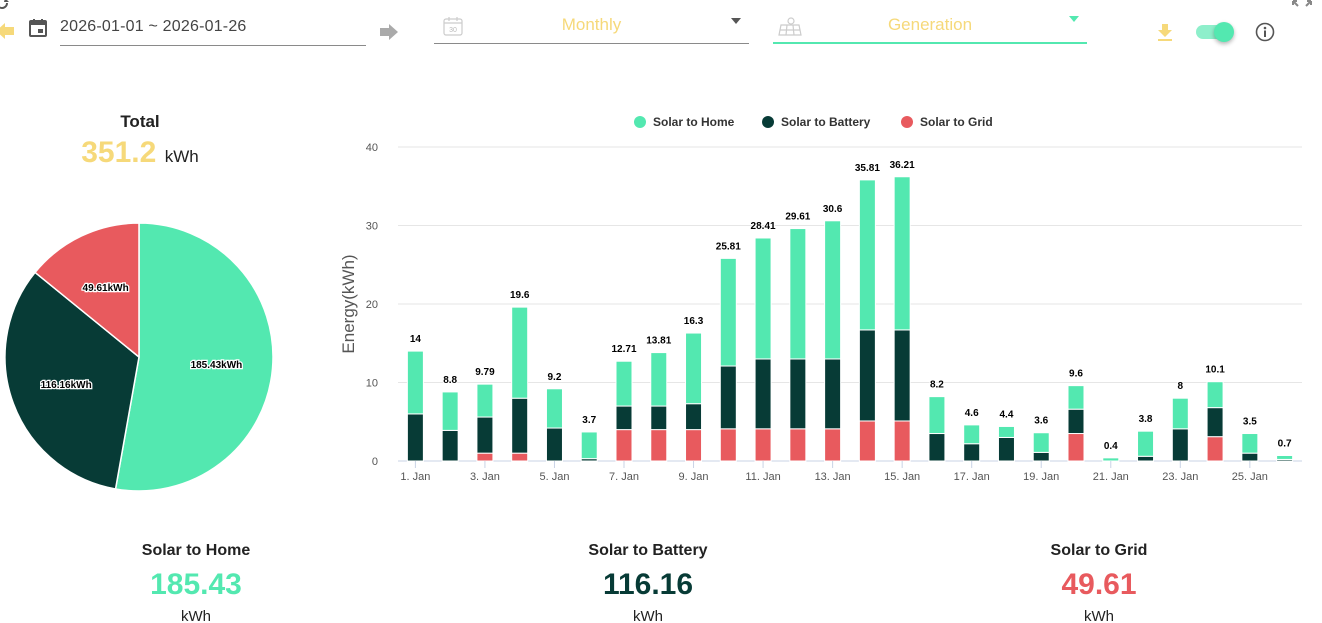 The height and width of the screenshot is (623, 1322). I want to click on info-icon, so click(1265, 32).